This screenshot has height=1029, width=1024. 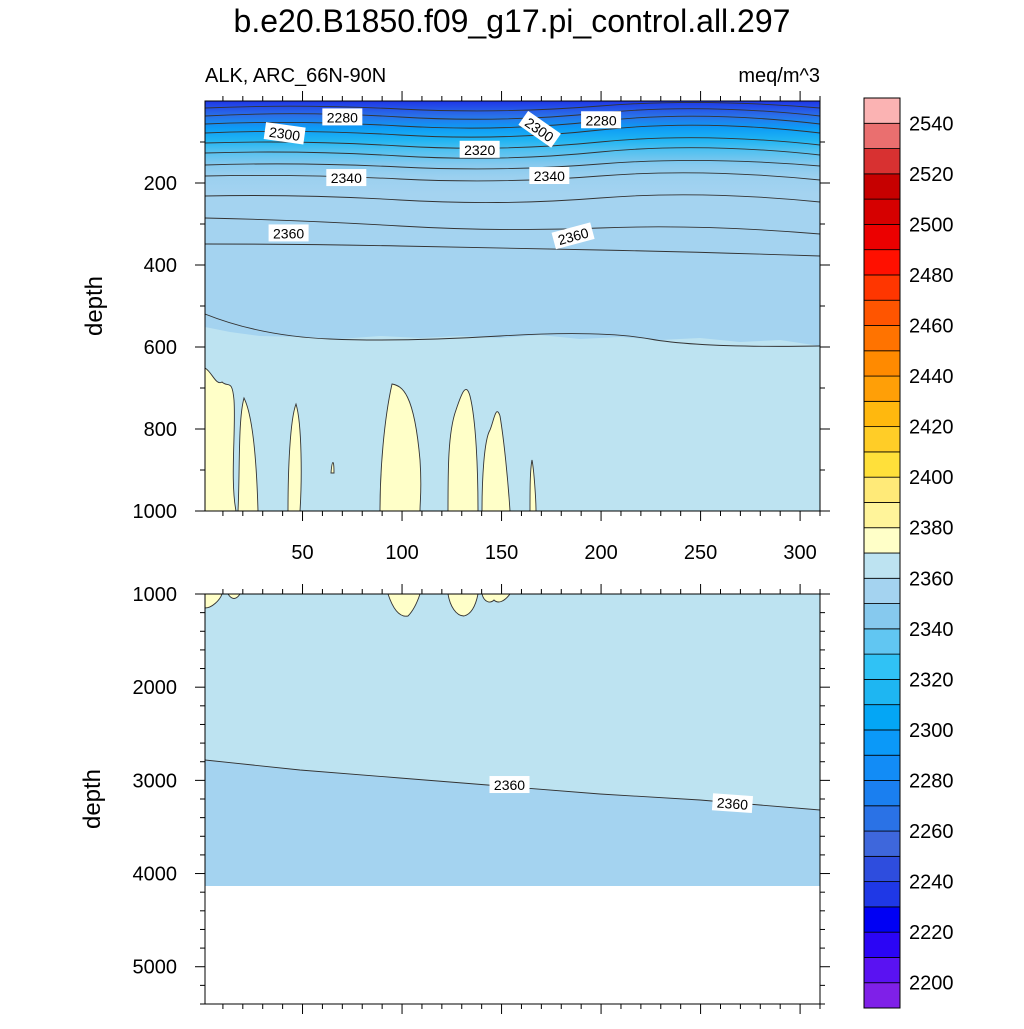 What do you see at coordinates (931, 377) in the screenshot?
I see `colorbar-label: 2440` at bounding box center [931, 377].